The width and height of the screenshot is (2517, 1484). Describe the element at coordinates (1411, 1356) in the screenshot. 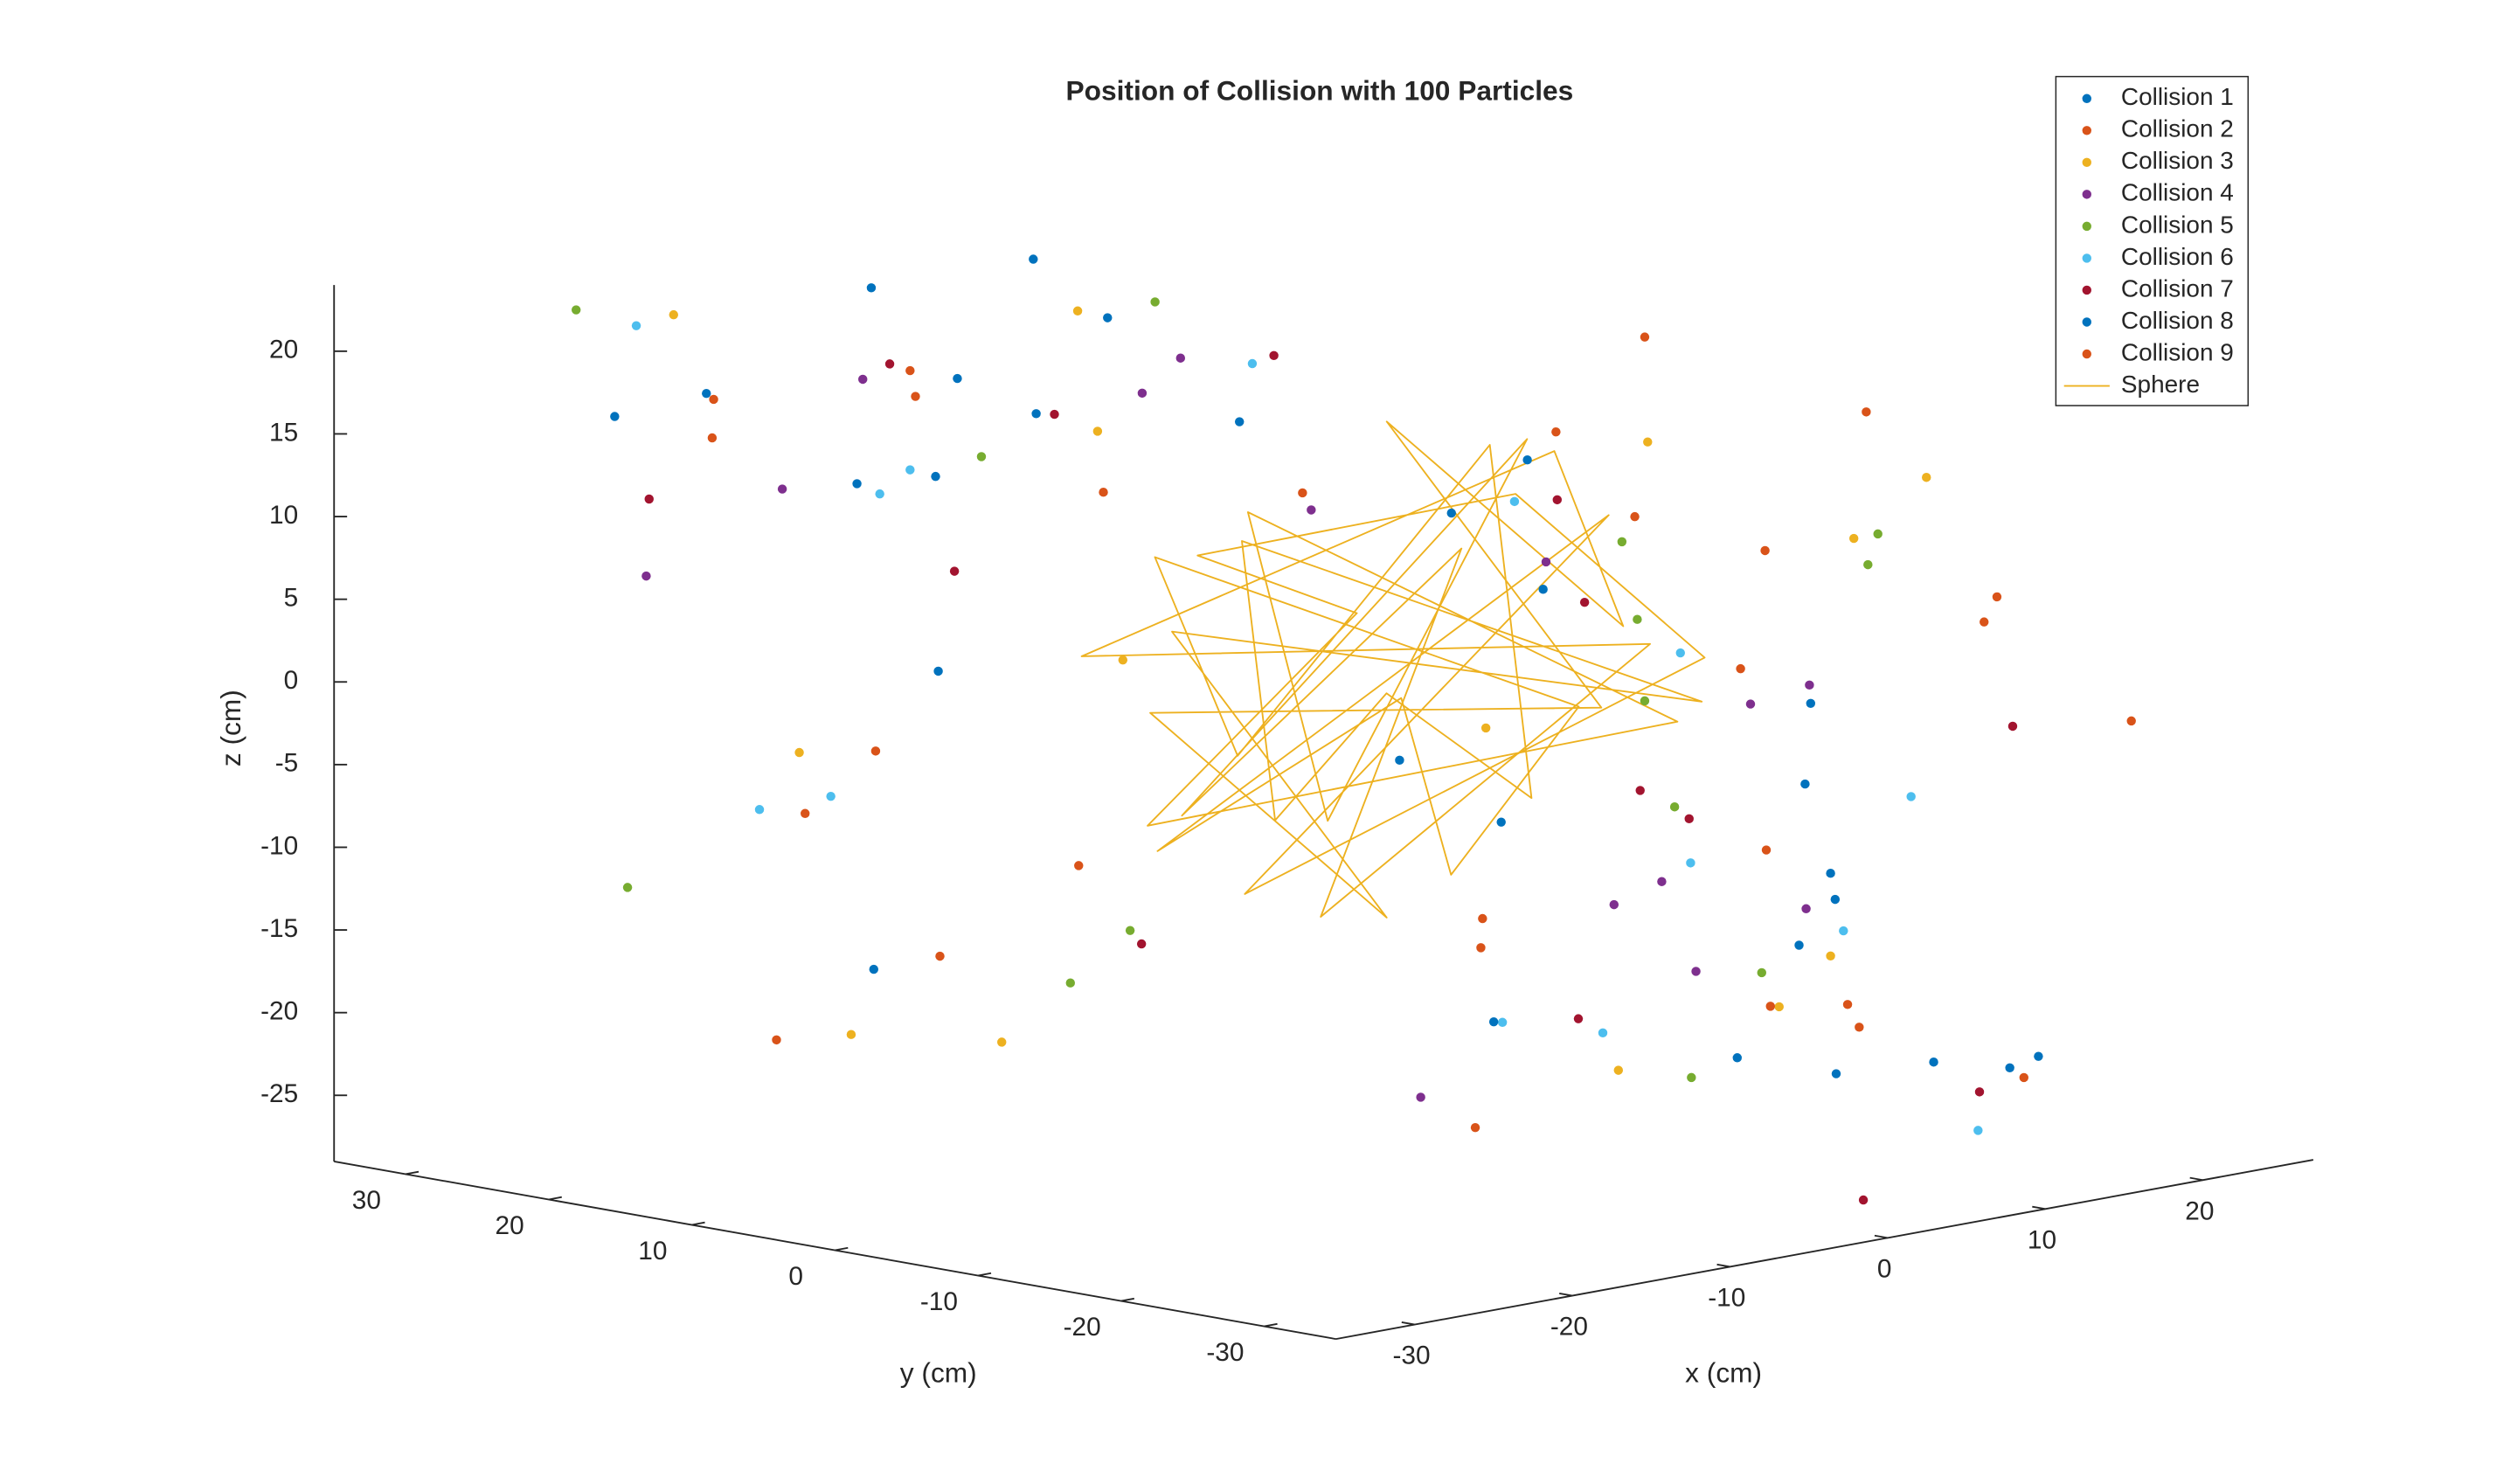

I see `x-tick-label: -30` at that location.